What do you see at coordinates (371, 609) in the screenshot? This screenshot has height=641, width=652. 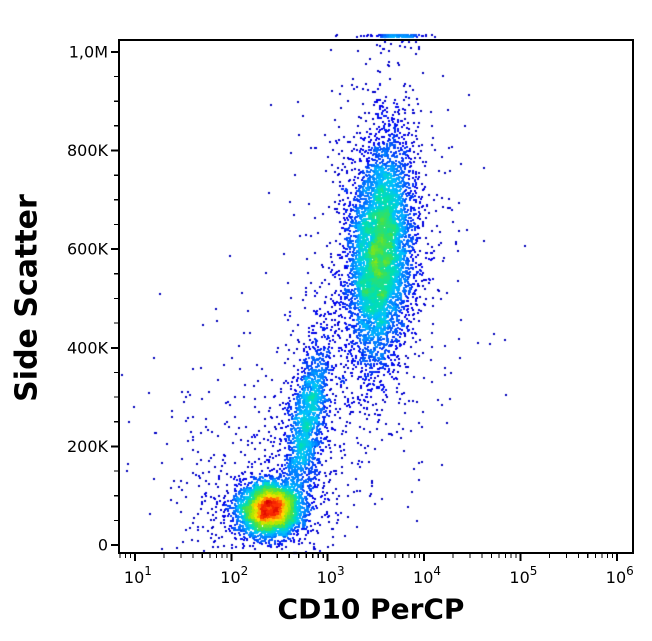 I see `x-axis-title: CD10 PerCP` at bounding box center [371, 609].